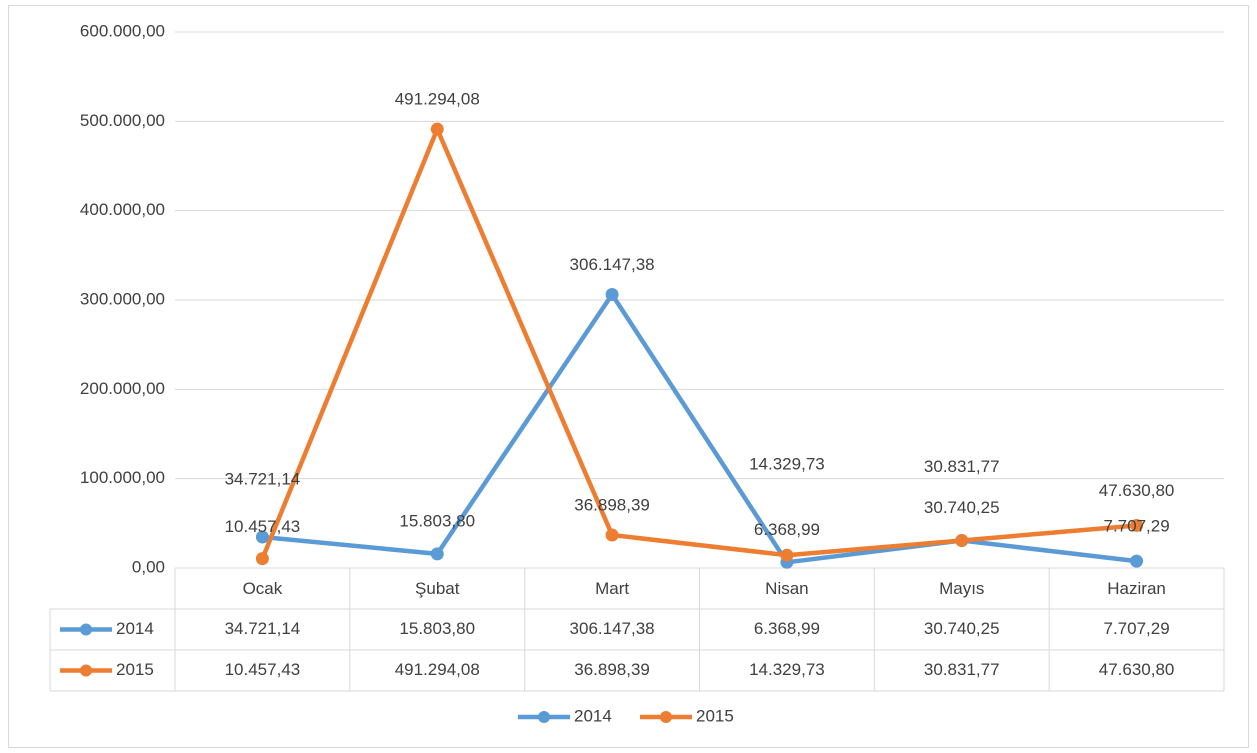 The image size is (1257, 753). What do you see at coordinates (135, 669) in the screenshot?
I see `table-series-name: 2015` at bounding box center [135, 669].